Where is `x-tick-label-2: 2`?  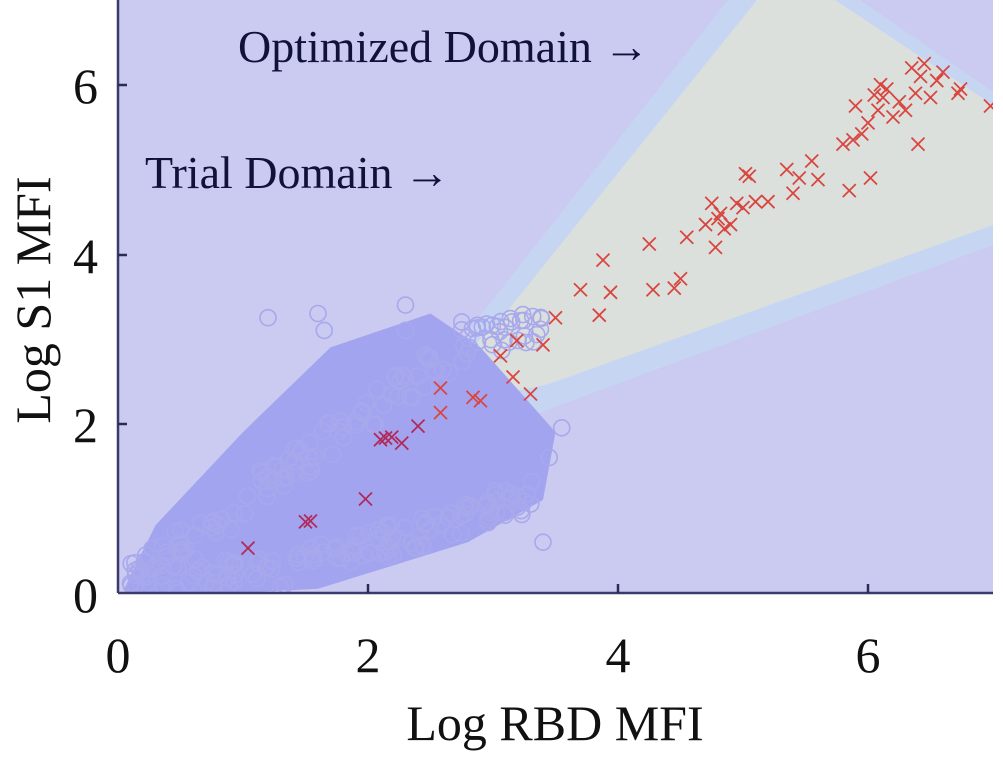 x-tick-label-2: 2 is located at coordinates (368, 655).